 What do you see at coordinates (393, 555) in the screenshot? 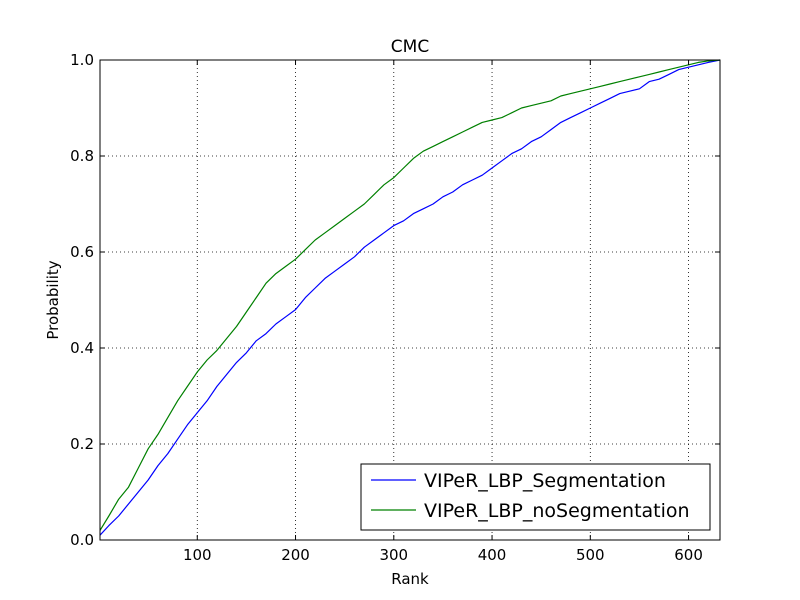
I see `x-tick-label: 300` at bounding box center [393, 555].